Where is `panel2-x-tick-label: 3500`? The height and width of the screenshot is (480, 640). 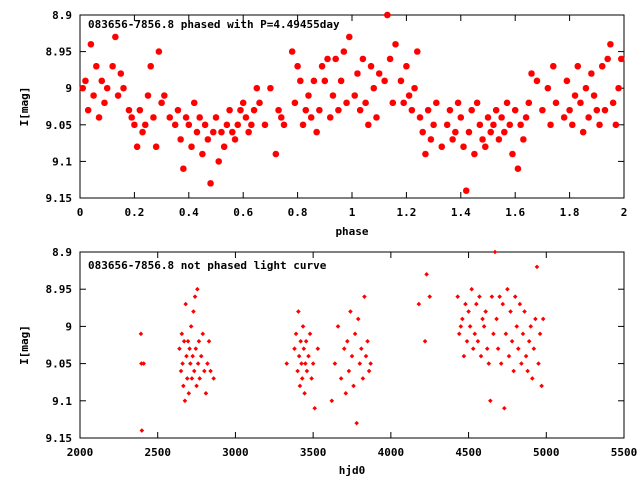
panel2-x-tick-label: 3500 is located at coordinates (313, 452).